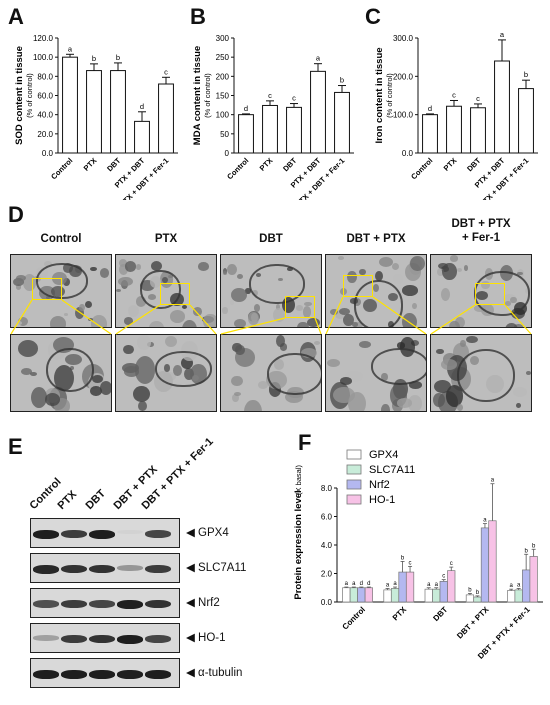 The width and height of the screenshot is (550, 705). I want to click on panel-letter-b: B, so click(198, 16).